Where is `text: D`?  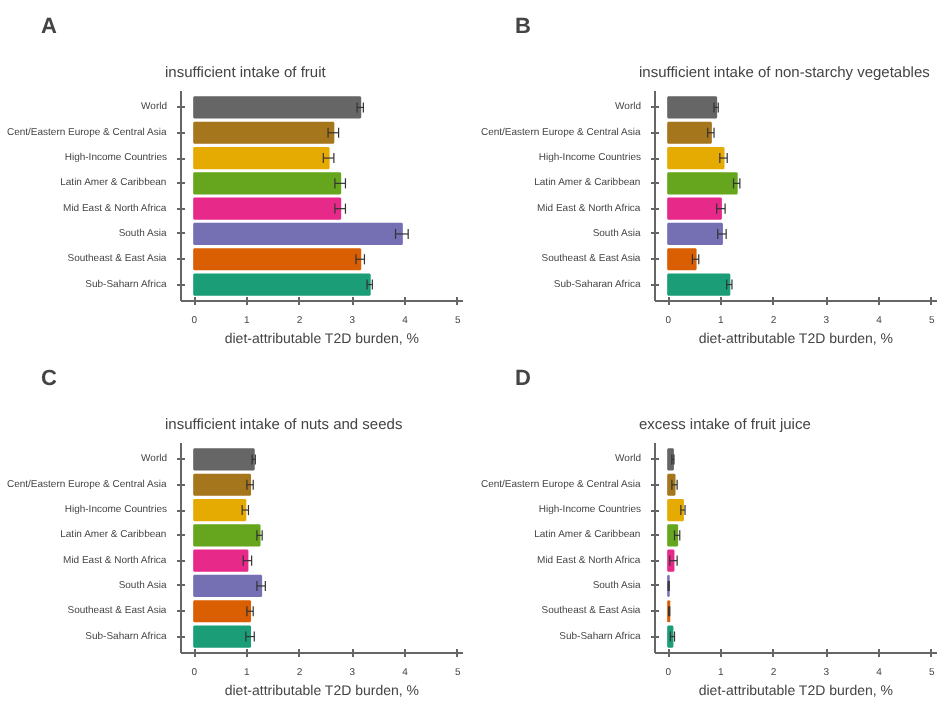
text: D is located at coordinates (523, 379).